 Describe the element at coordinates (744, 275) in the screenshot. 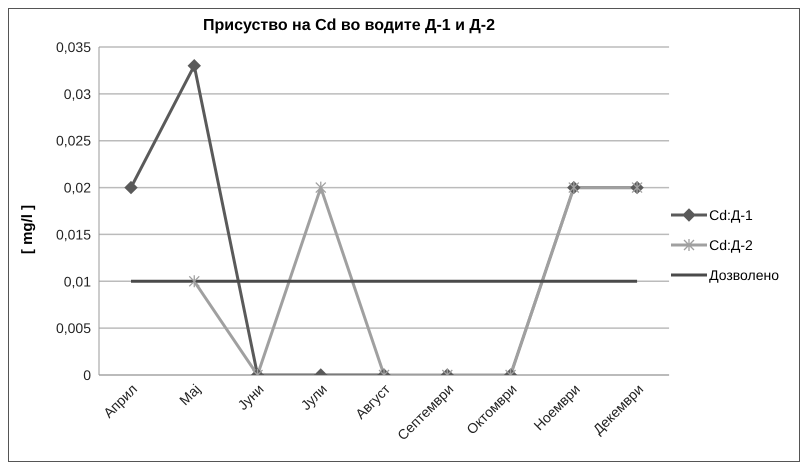

I see `legend-label: Дозволено` at that location.